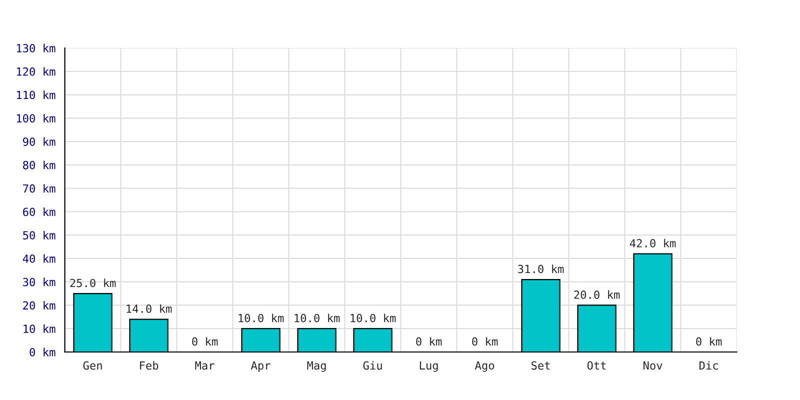  I want to click on x-tick-label: Mar, so click(204, 365).